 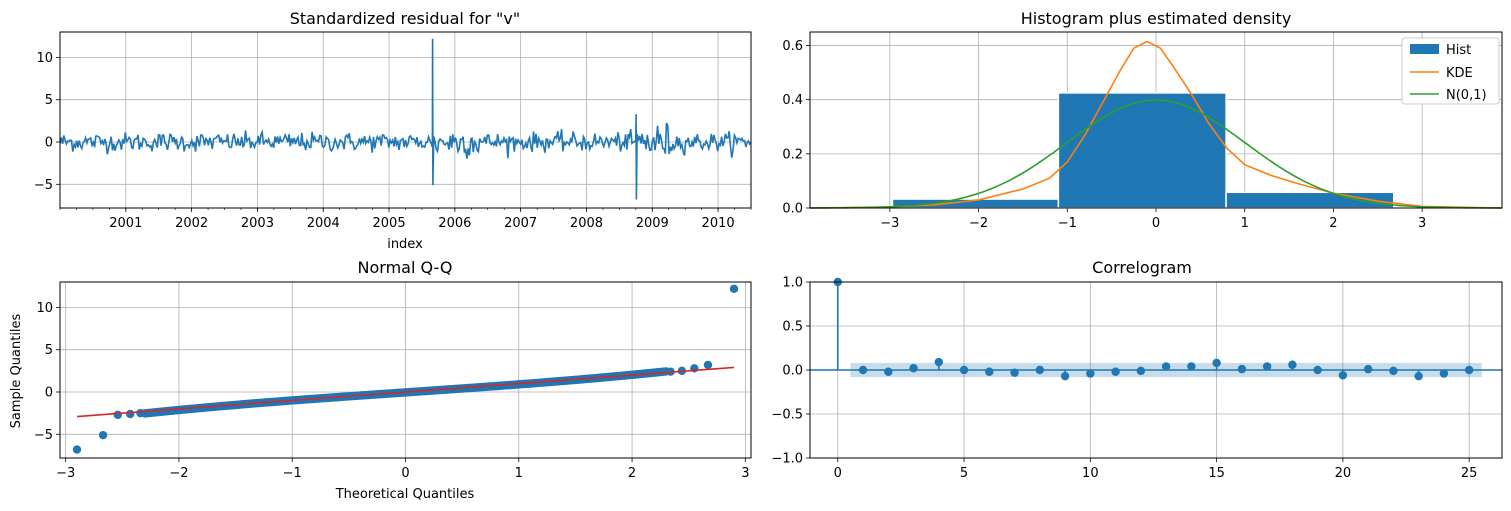 What do you see at coordinates (1216, 473) in the screenshot?
I see `correlogram-xtick-label: 15` at bounding box center [1216, 473].